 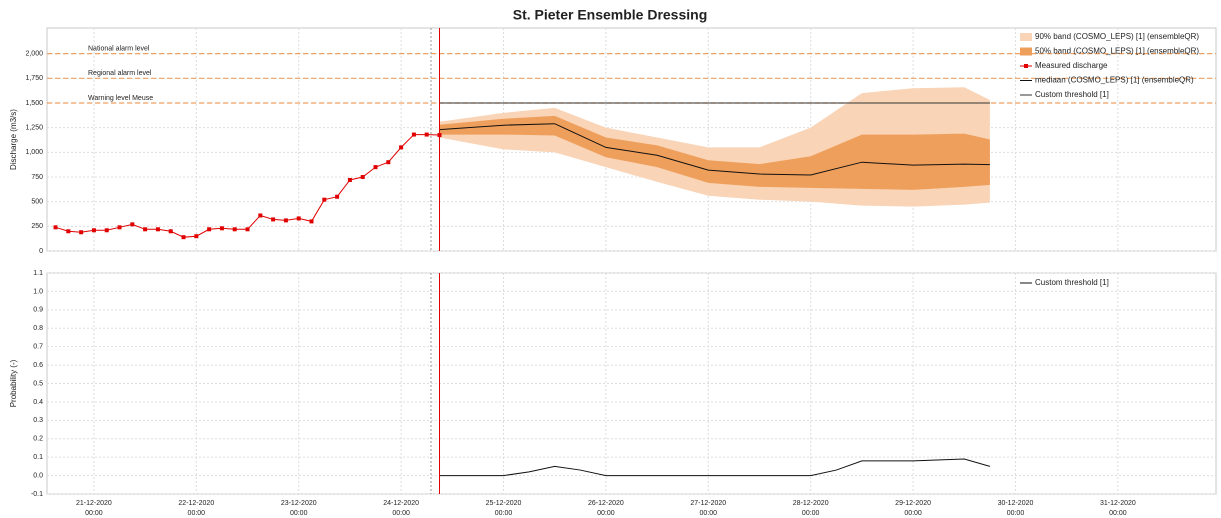 What do you see at coordinates (811, 503) in the screenshot?
I see `x-tick-label: 28-12-2020` at bounding box center [811, 503].